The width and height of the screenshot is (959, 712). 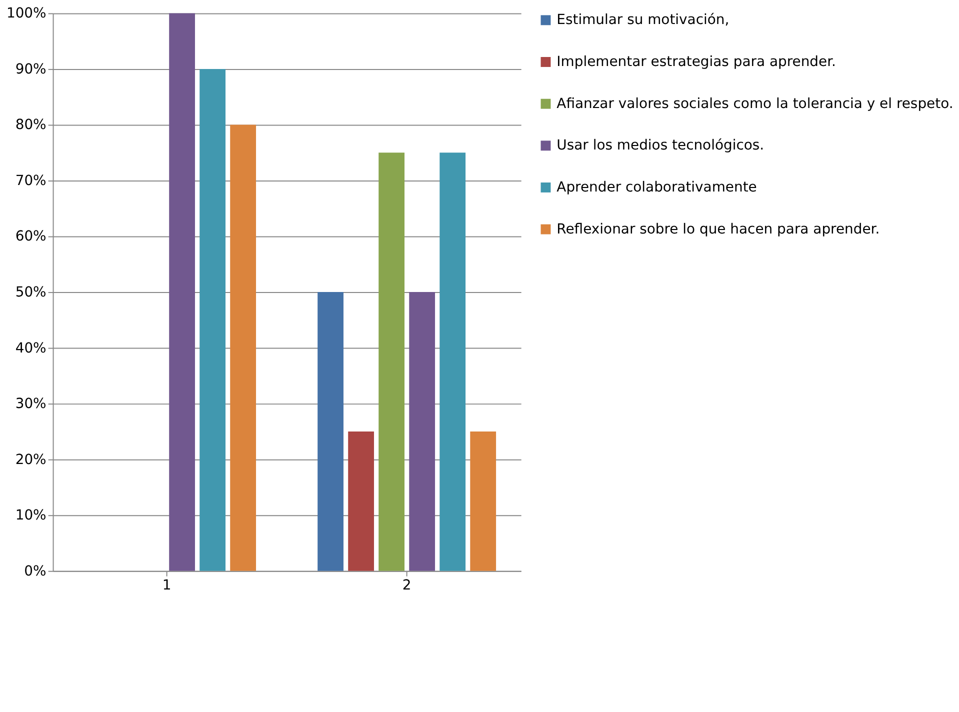 I want to click on y-tick-label: 0%, so click(x=35, y=571).